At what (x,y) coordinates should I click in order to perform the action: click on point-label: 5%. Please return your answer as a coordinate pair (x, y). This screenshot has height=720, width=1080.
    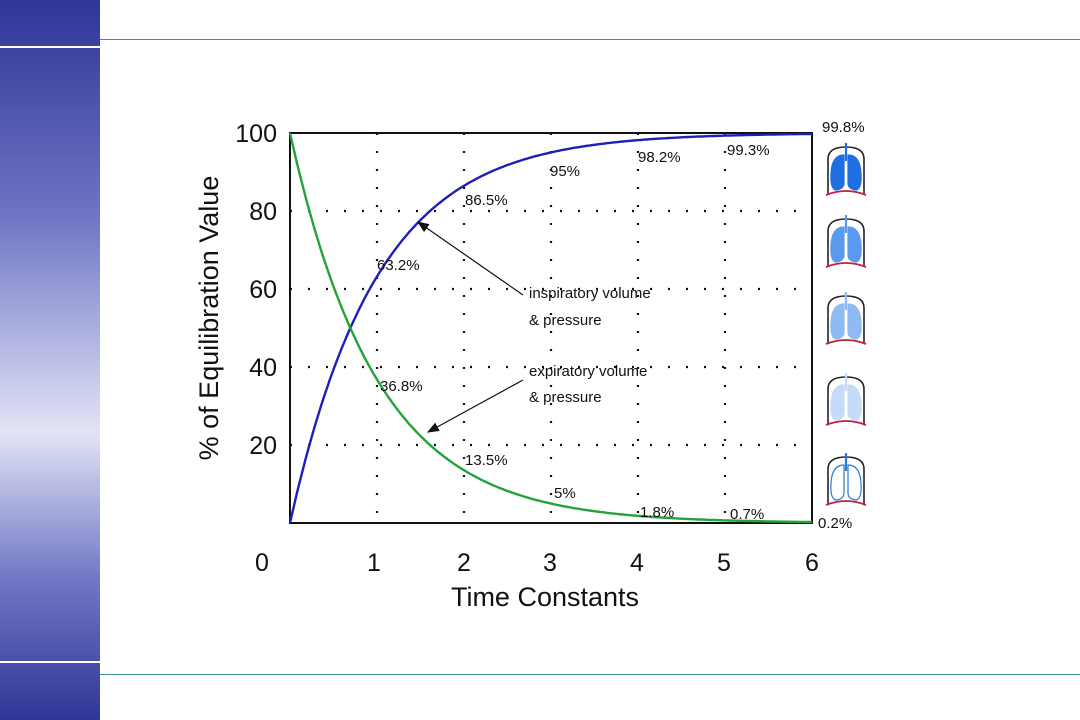
    Looking at the image, I should click on (565, 493).